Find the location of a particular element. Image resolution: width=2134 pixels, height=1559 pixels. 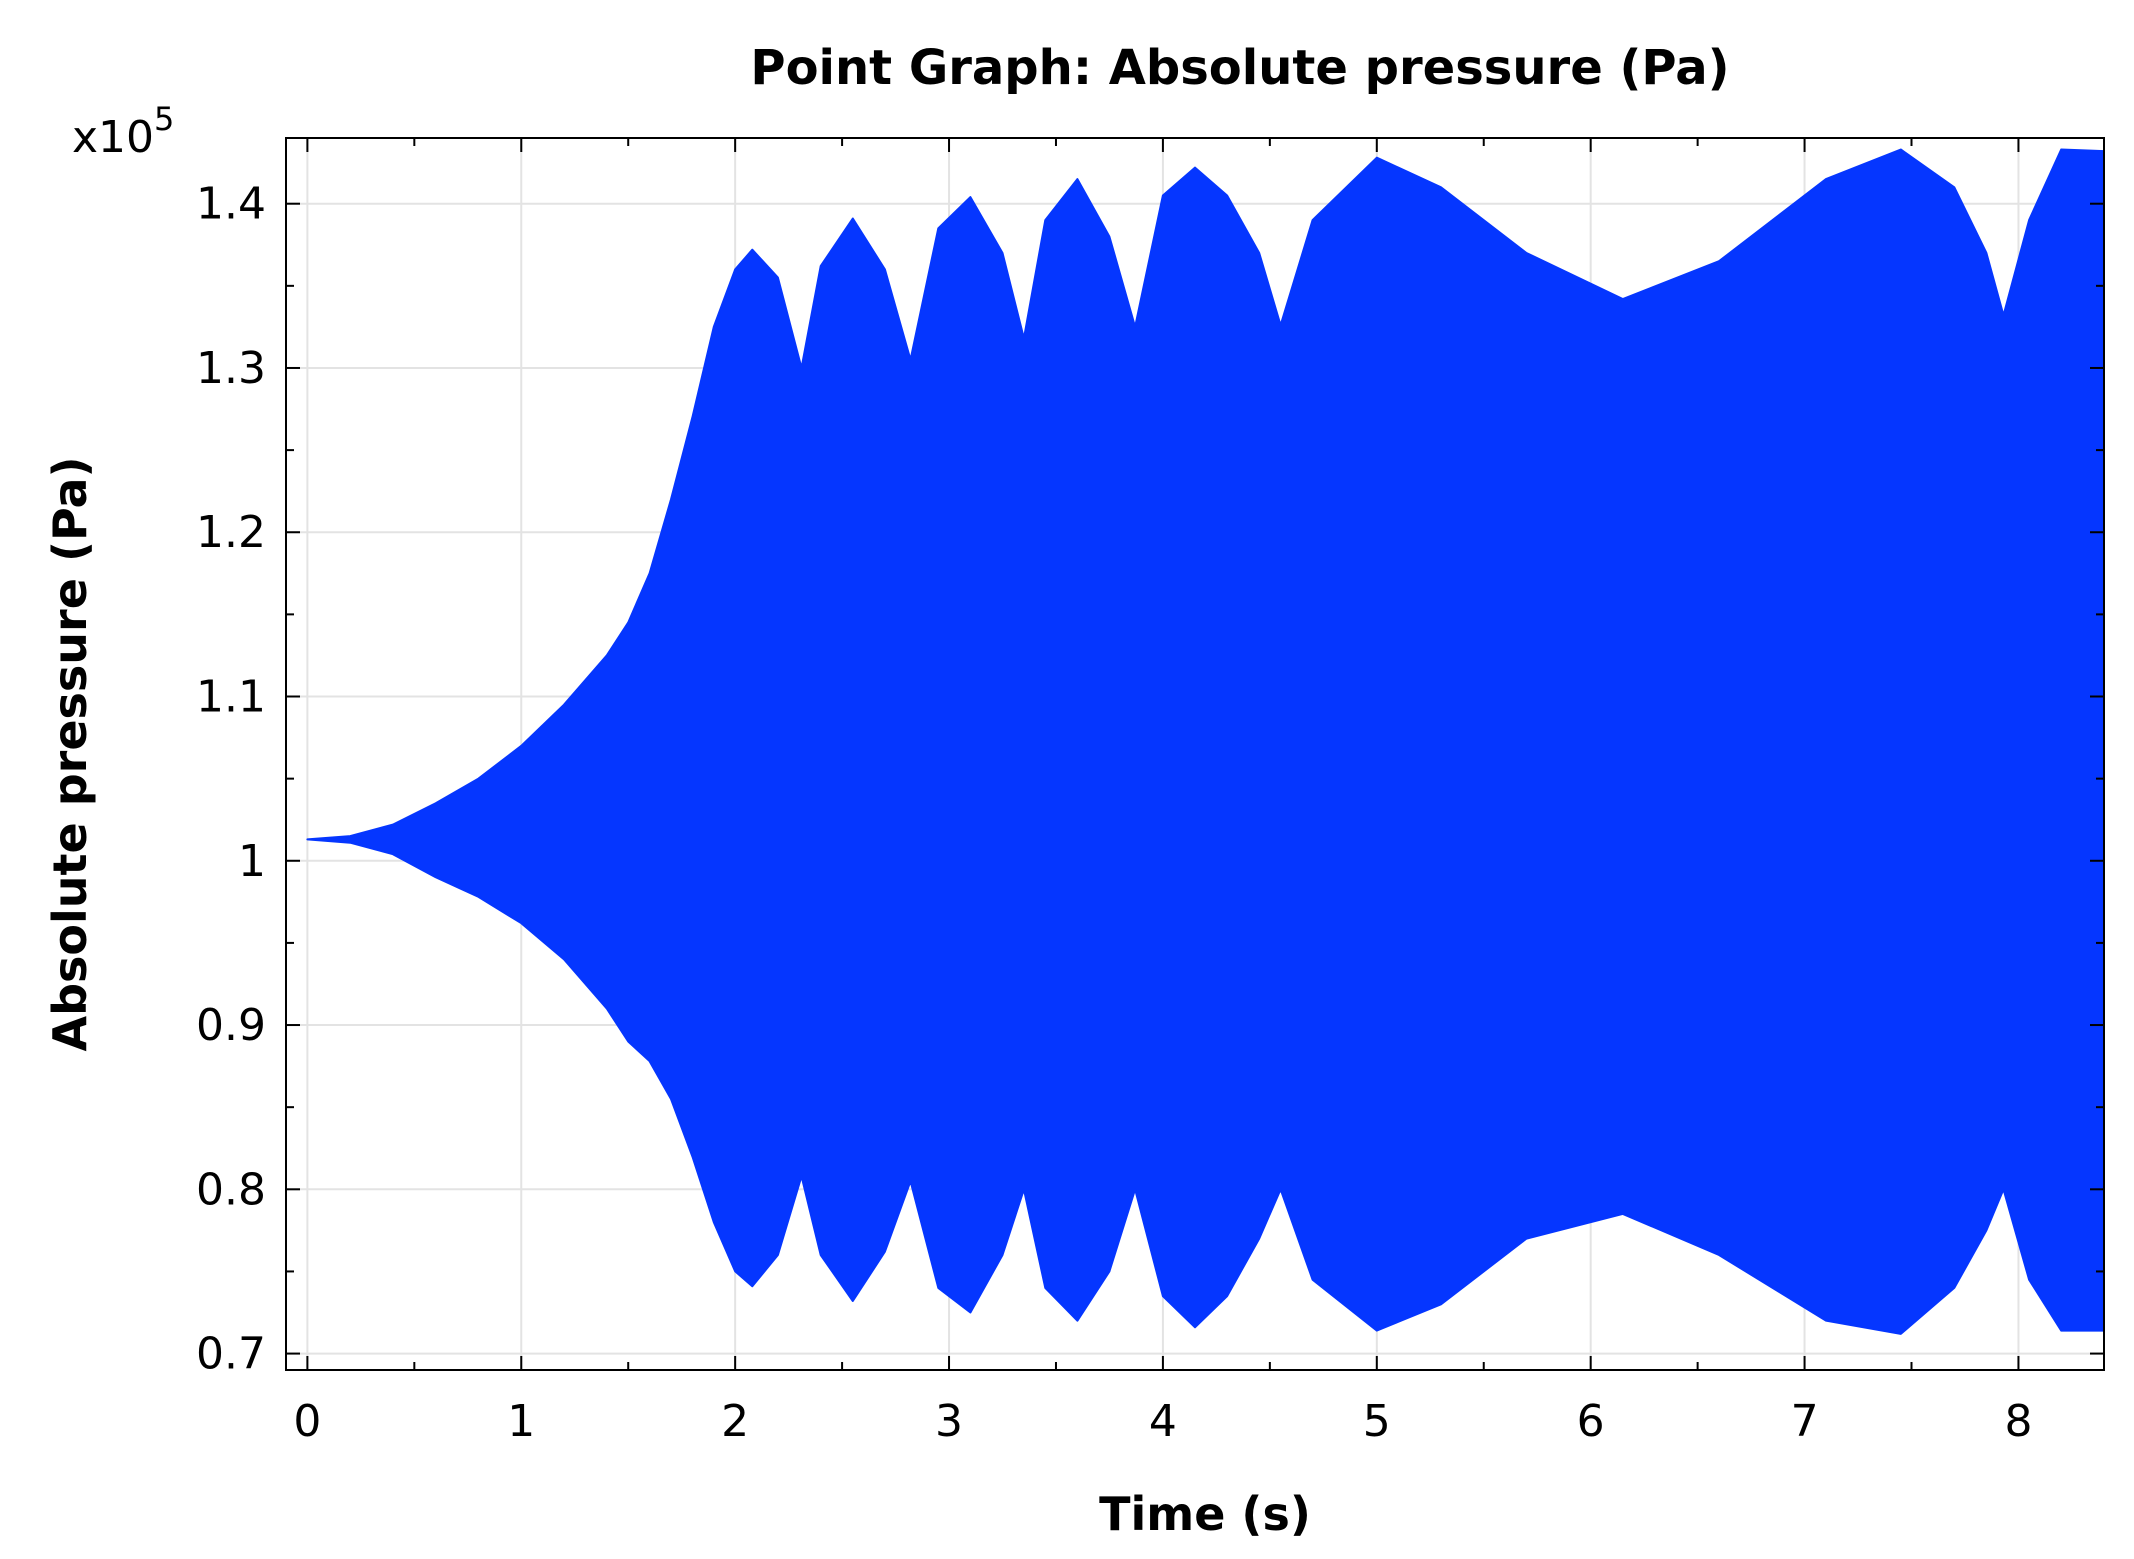

chart-title: Point Graph: Absolute pressure (Pa) is located at coordinates (1239, 68).